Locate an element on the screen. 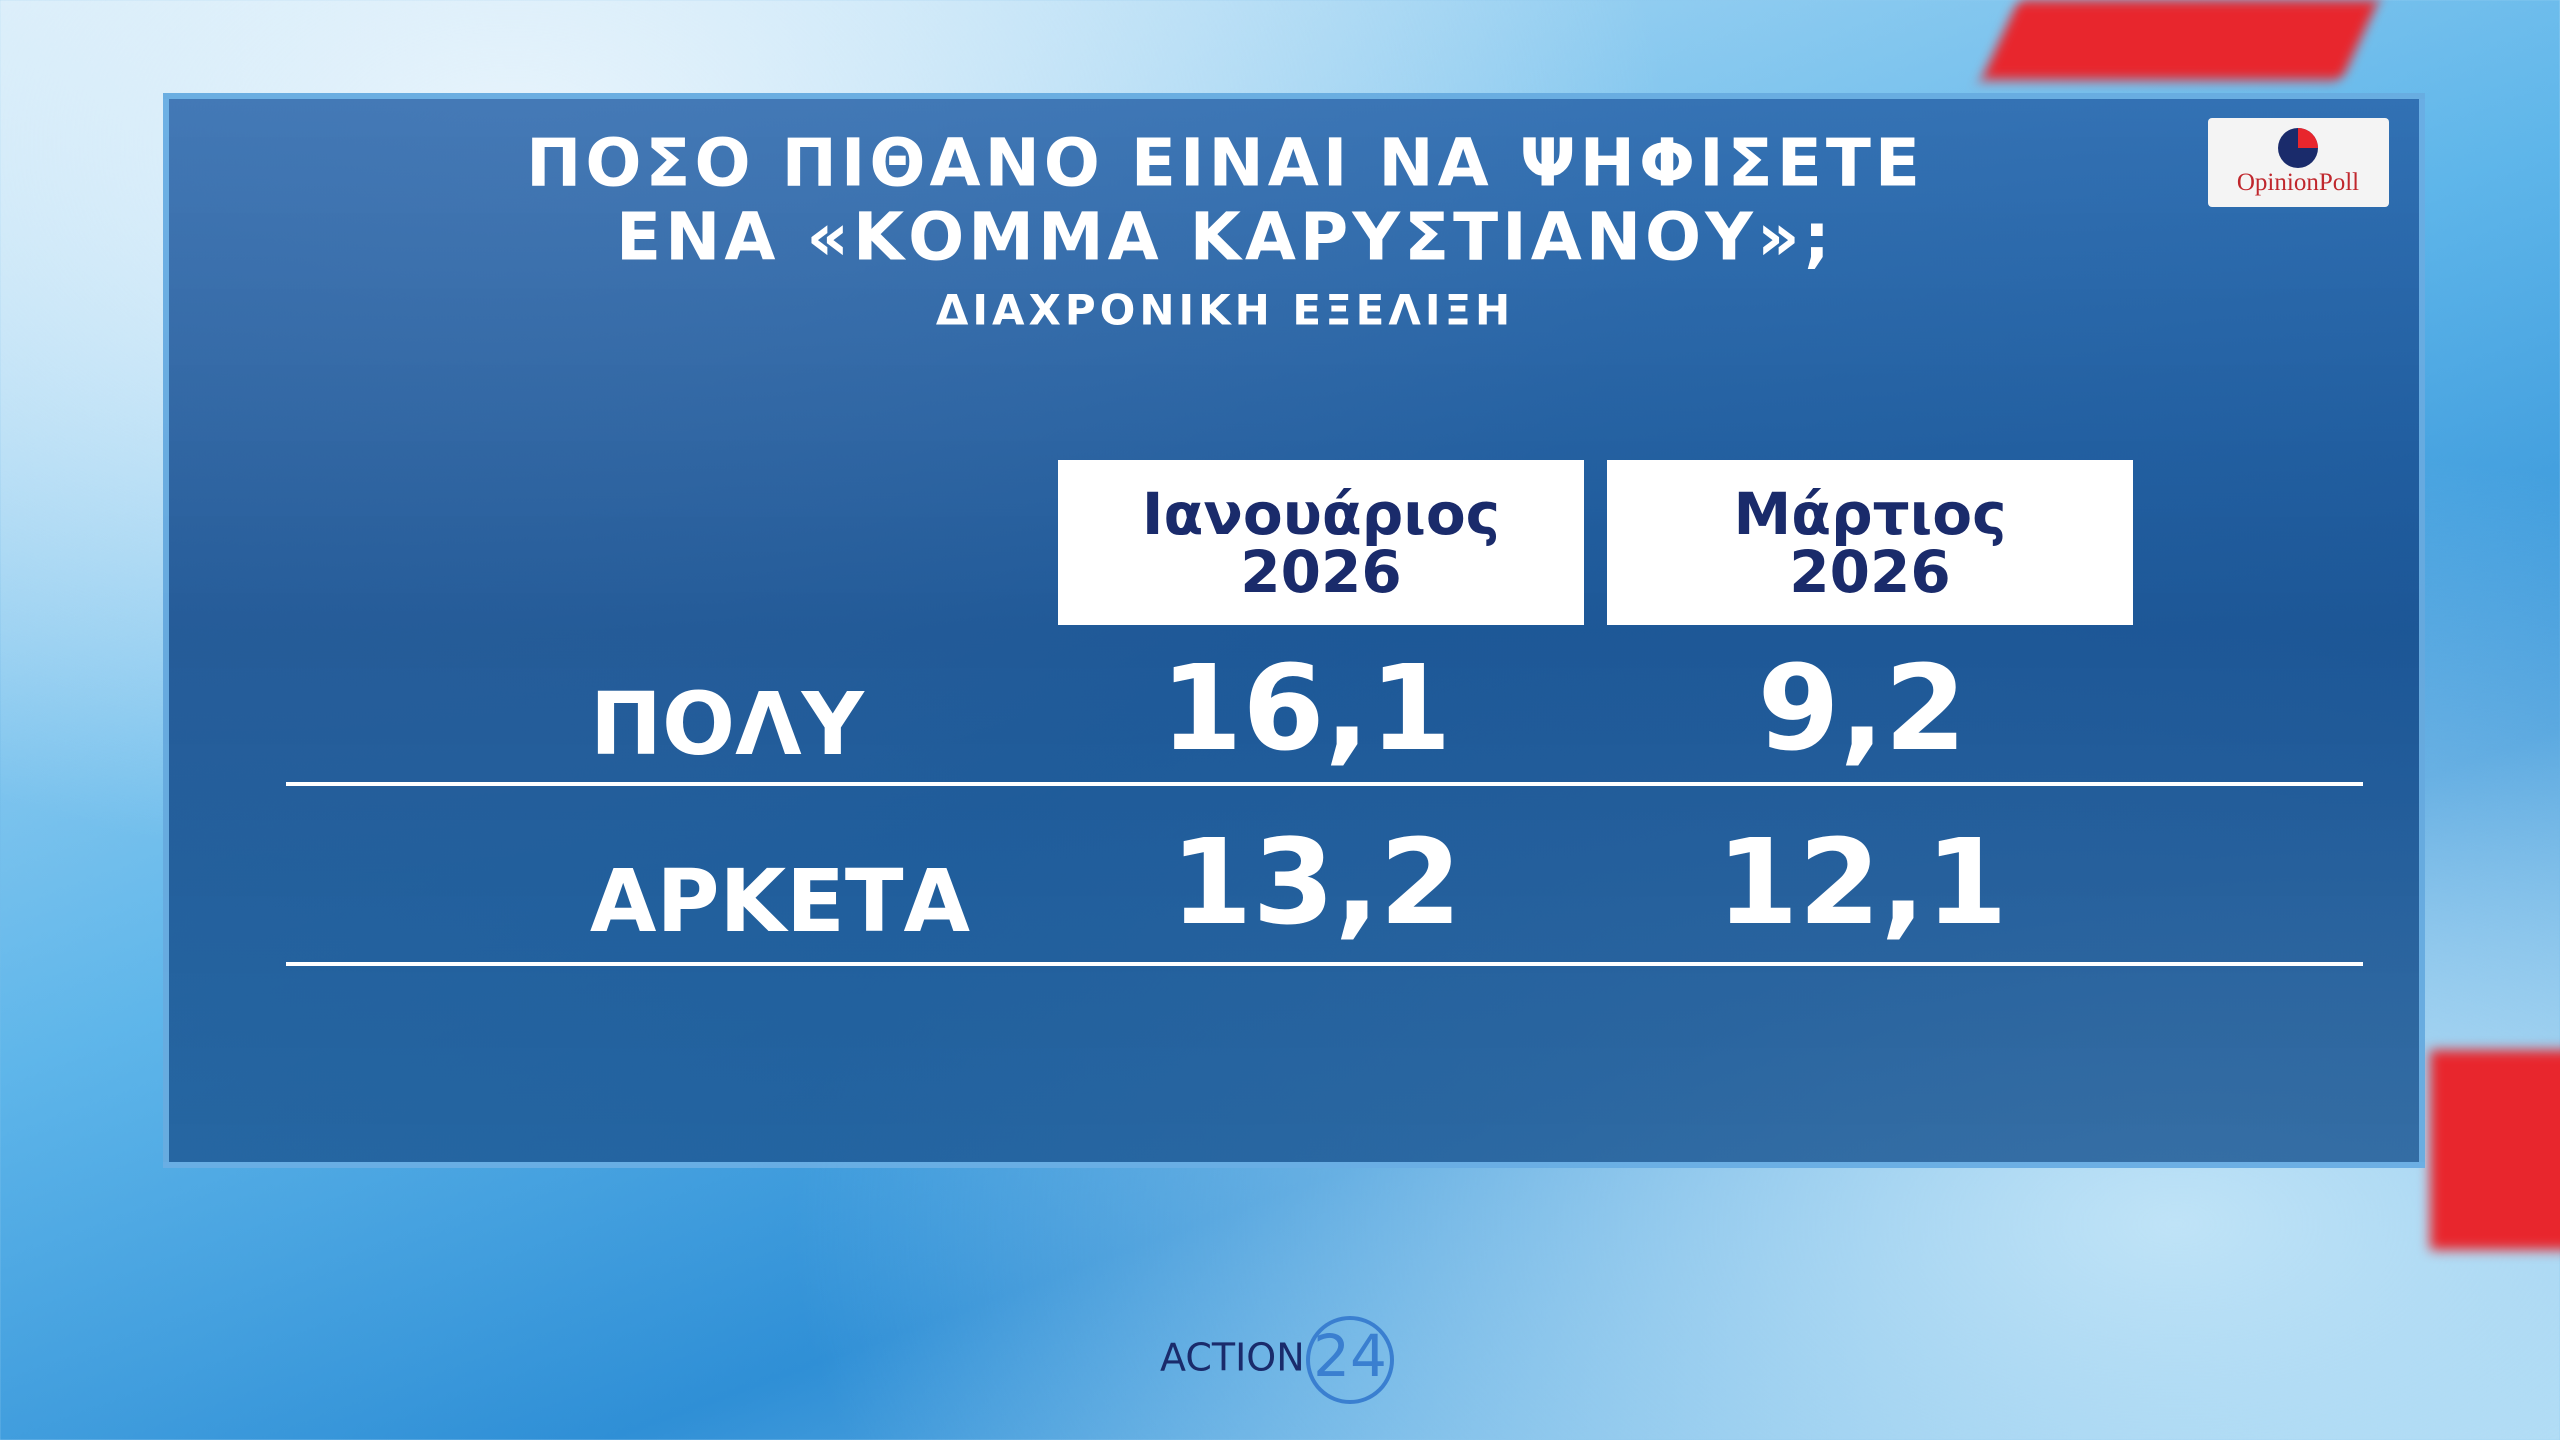  channel-logo: ACTION 24 is located at coordinates (1277, 1360).